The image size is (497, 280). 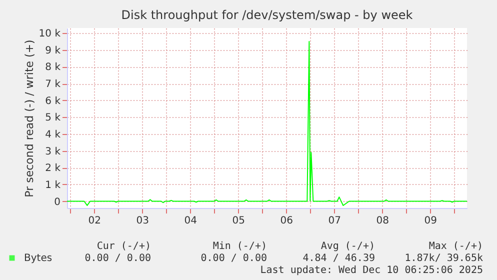 What do you see at coordinates (53, 152) in the screenshot?
I see `y-tick-label: 3 k` at bounding box center [53, 152].